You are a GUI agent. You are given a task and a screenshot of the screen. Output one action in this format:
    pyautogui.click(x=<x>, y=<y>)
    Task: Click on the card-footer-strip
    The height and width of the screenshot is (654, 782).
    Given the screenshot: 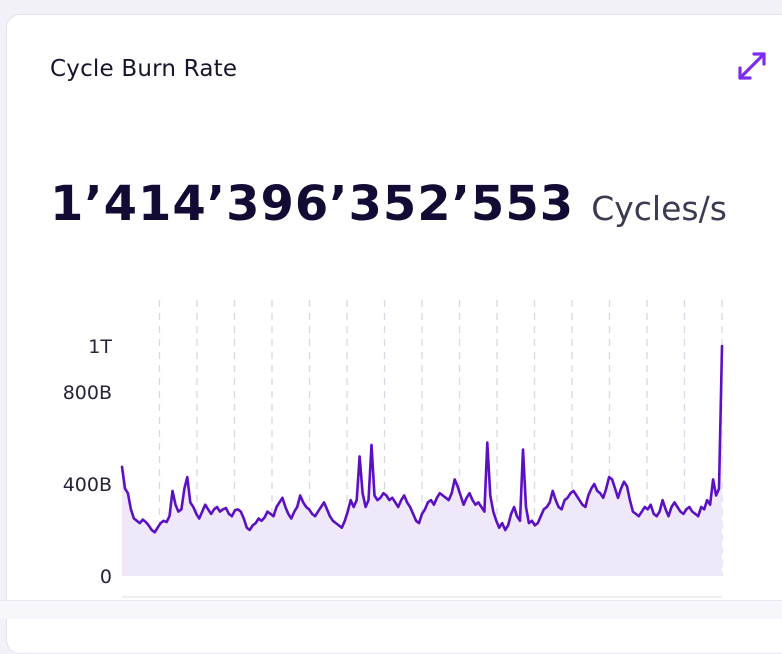 What is the action you would take?
    pyautogui.click(x=391, y=609)
    